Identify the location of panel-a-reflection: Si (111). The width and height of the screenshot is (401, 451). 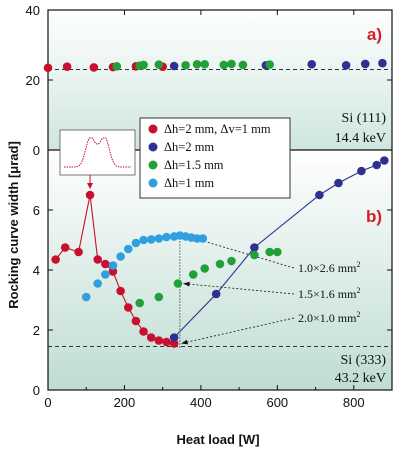
(364, 118).